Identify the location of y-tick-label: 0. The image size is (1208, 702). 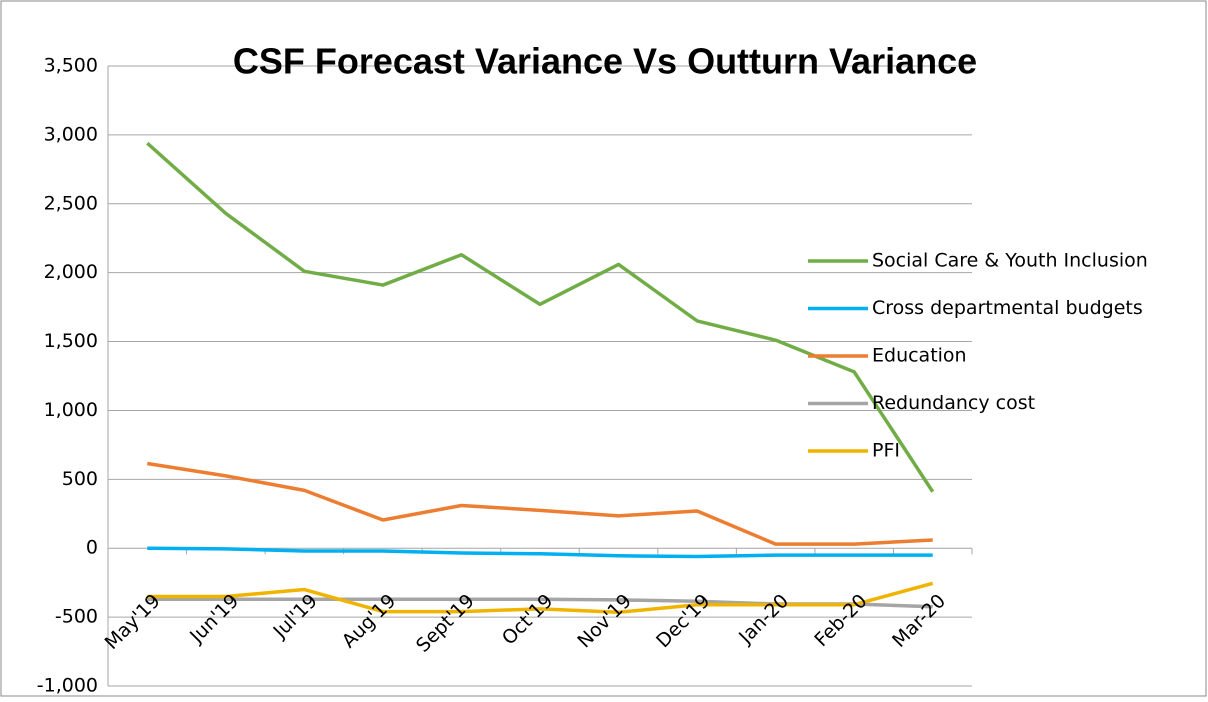
(92, 548).